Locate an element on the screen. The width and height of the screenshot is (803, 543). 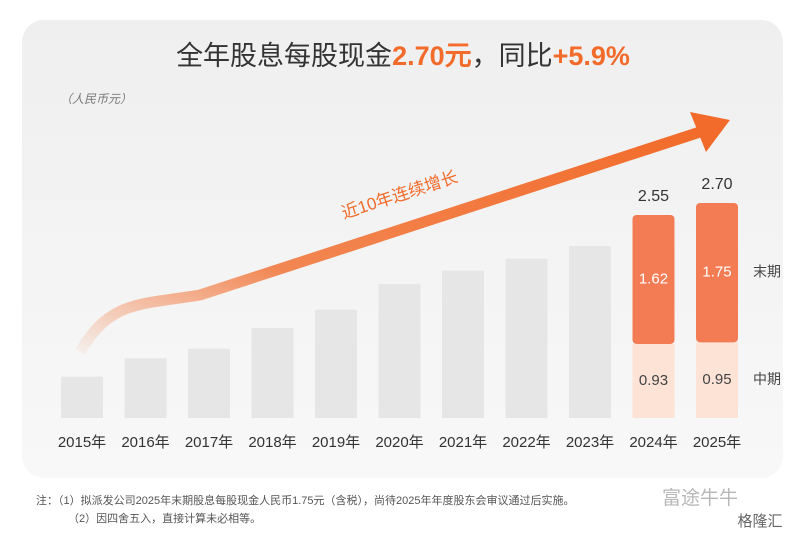
data-label: 1.75 is located at coordinates (716, 272).